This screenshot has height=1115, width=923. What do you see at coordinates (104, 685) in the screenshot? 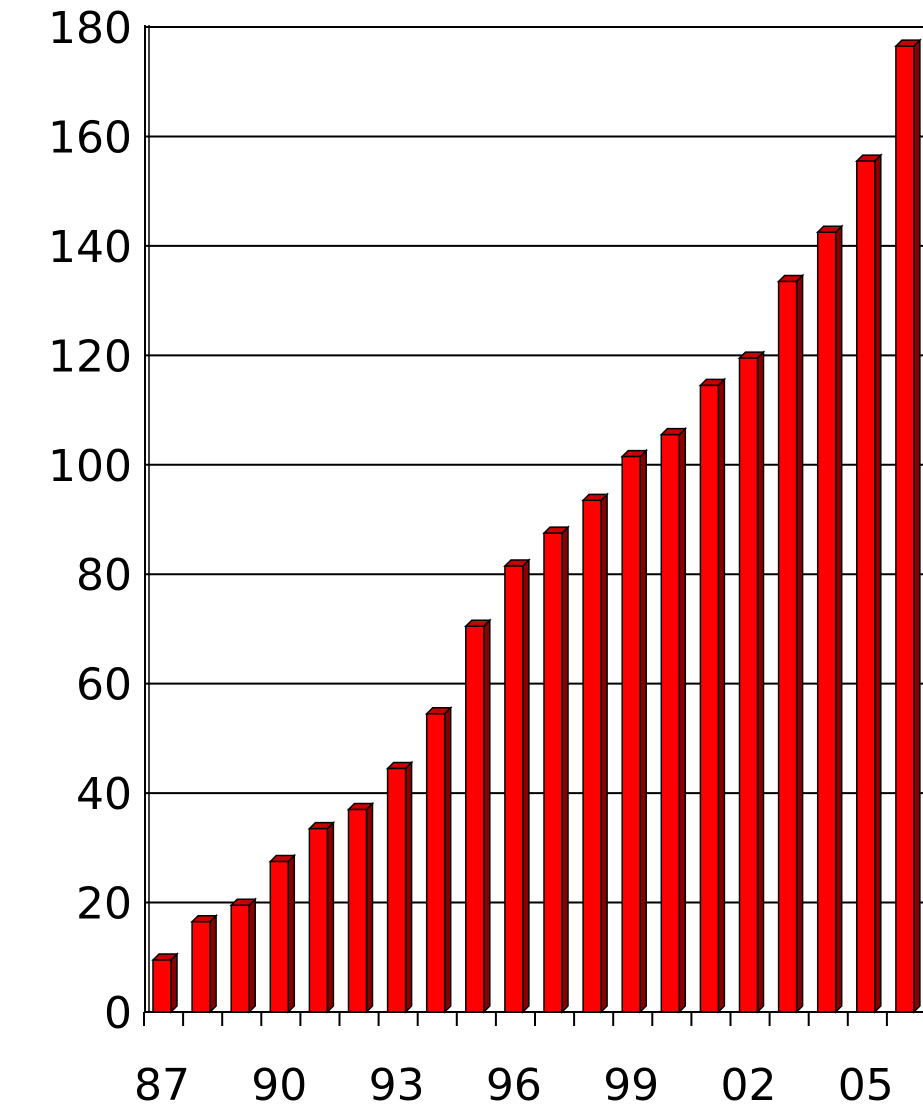
I see `y-tick-label: 60` at bounding box center [104, 685].